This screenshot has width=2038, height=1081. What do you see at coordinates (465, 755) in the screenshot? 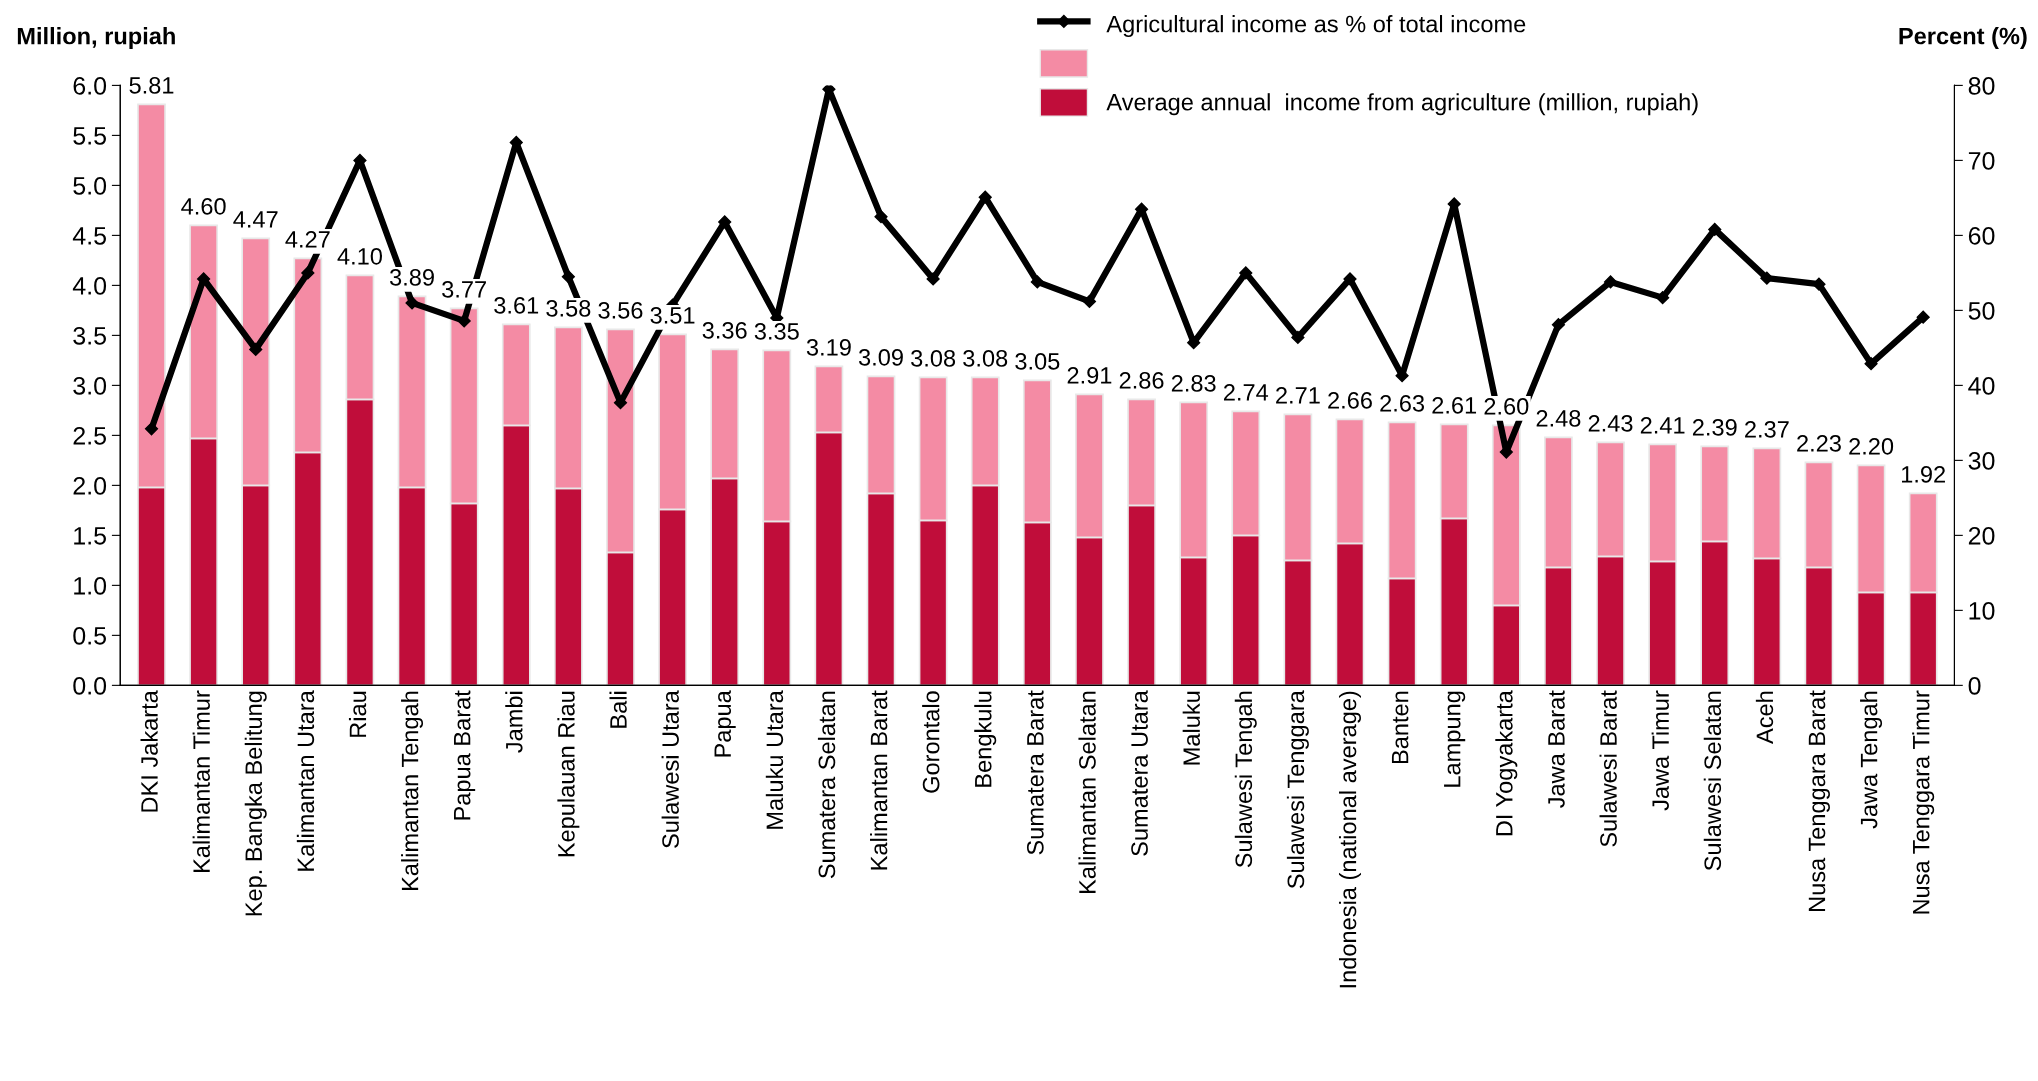
I see `x-tick-label: Papua Barat` at bounding box center [465, 755].